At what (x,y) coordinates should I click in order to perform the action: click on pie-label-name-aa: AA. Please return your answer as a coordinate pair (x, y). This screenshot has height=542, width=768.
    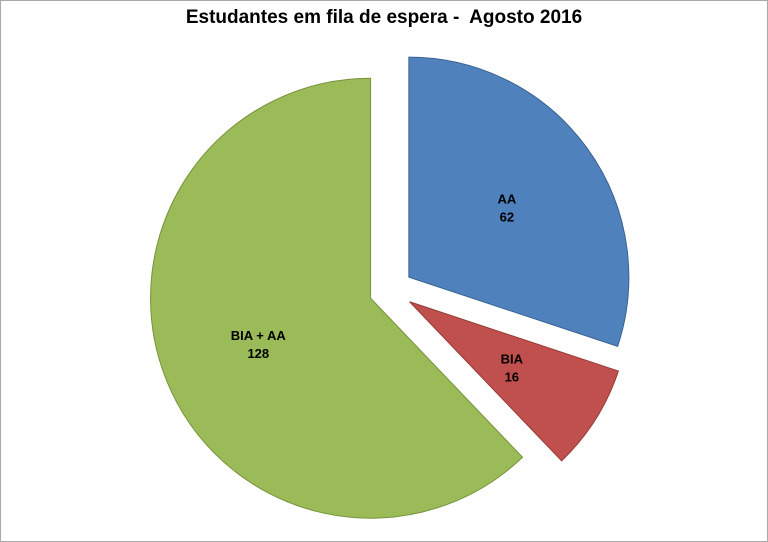
    Looking at the image, I should click on (507, 198).